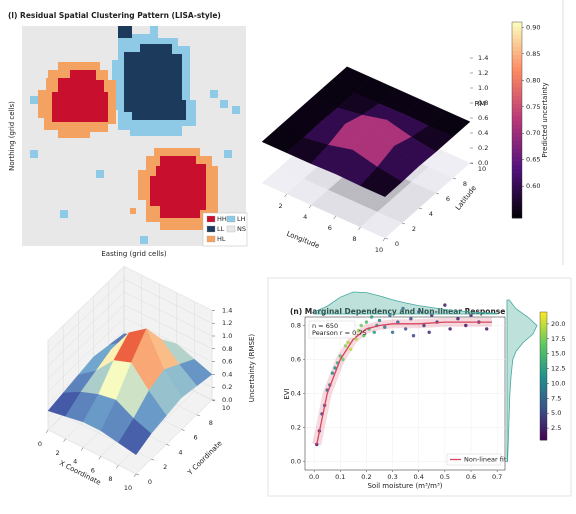  What do you see at coordinates (405, 303) in the screenshot?
I see `marginal-x` at bounding box center [405, 303].